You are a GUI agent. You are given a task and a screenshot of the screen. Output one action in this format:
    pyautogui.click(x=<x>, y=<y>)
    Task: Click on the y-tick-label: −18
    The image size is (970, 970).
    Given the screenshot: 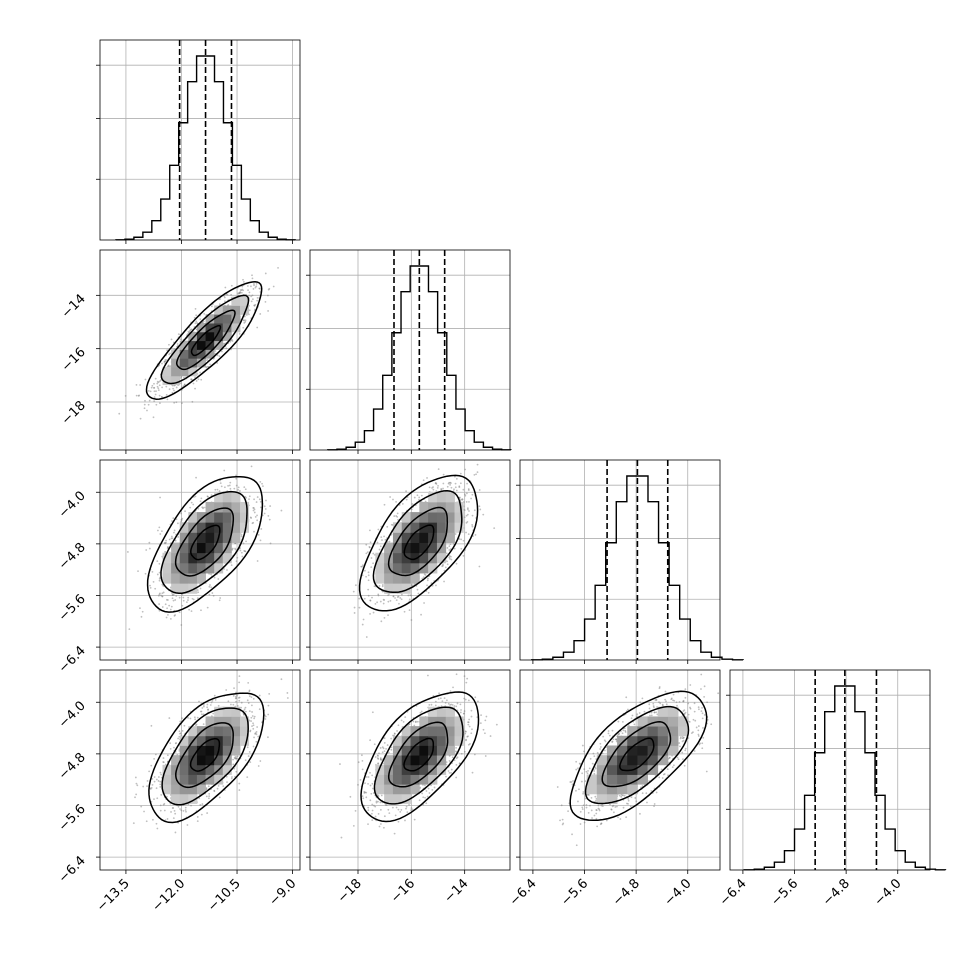 What is the action you would take?
    pyautogui.click(x=74, y=413)
    